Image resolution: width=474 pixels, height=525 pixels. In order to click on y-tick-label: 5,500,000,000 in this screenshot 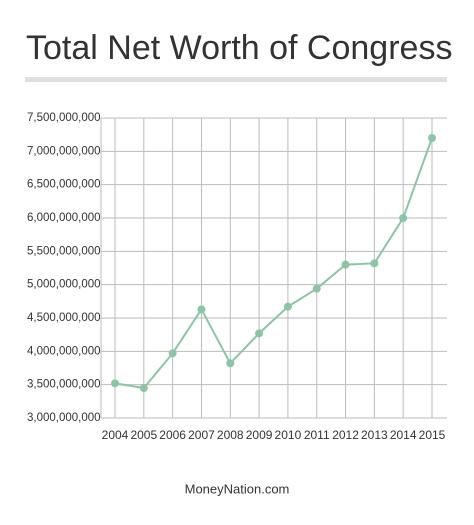, I will do `click(64, 251)`.